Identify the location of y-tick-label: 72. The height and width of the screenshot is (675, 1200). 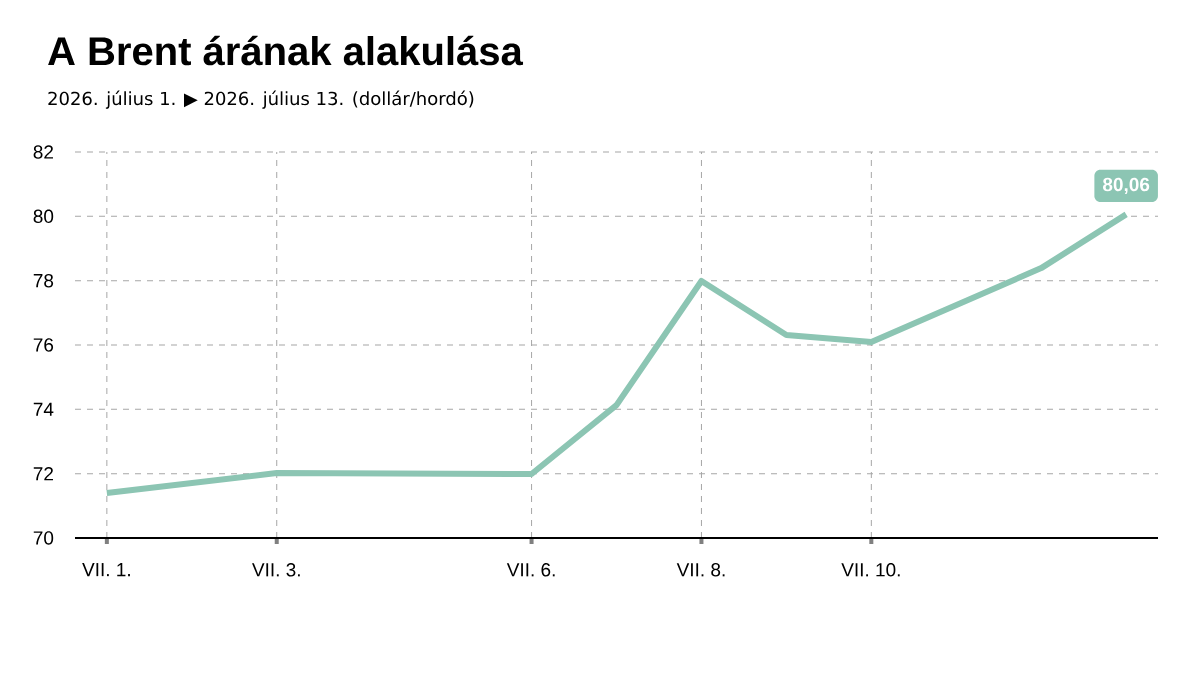
(43, 474).